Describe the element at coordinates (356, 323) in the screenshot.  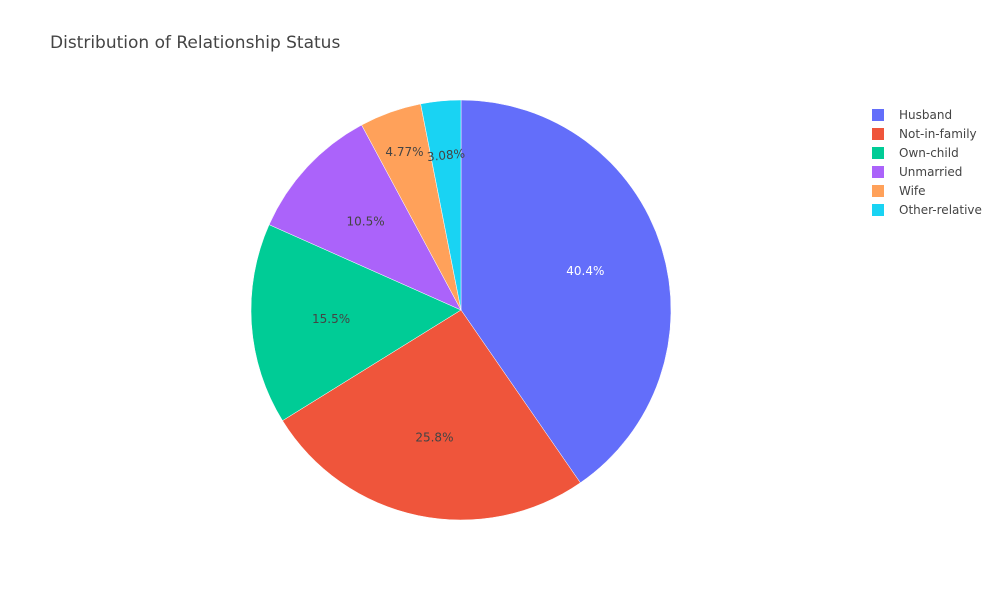
I see `pie-slice-own-child` at that location.